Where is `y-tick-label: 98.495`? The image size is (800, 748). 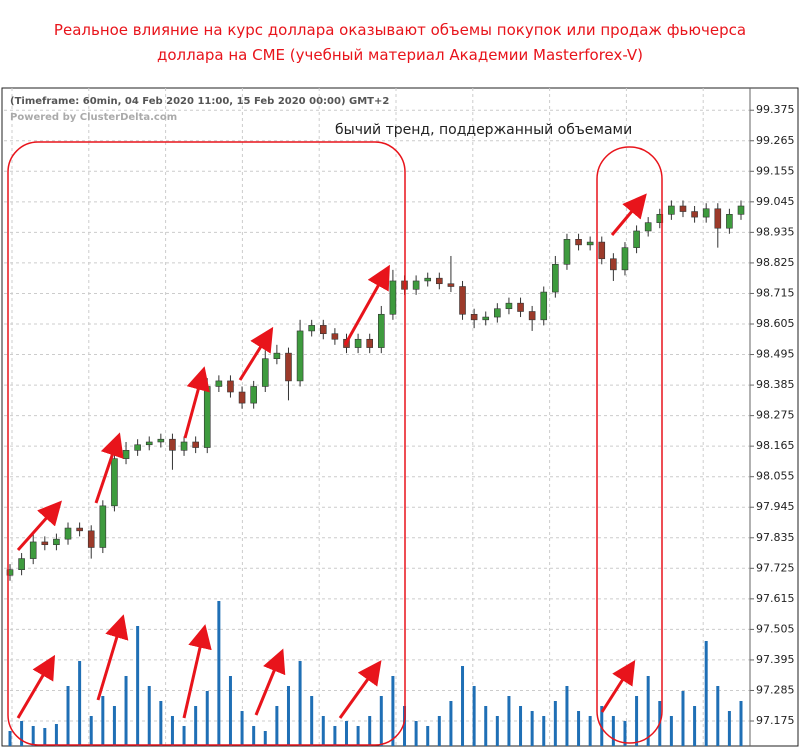
y-tick-label: 98.495 is located at coordinates (775, 354).